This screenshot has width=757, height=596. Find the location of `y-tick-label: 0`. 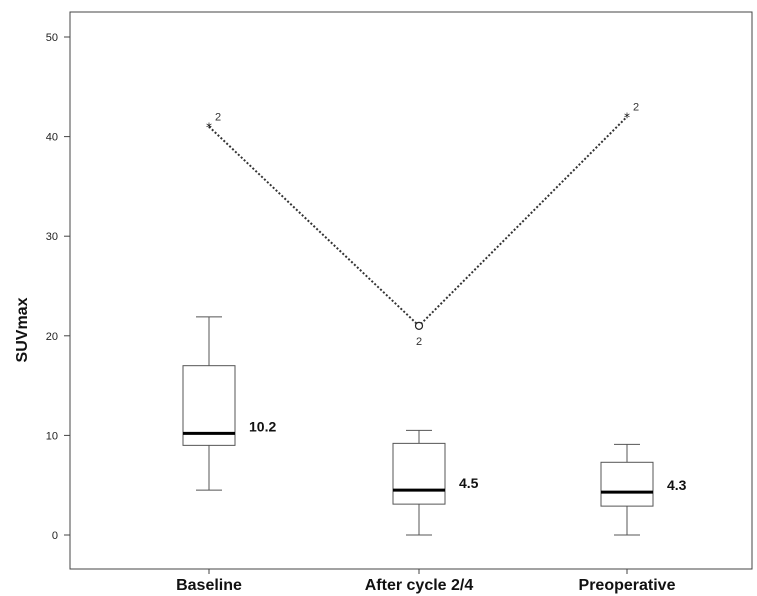

y-tick-label: 0 is located at coordinates (55, 536).